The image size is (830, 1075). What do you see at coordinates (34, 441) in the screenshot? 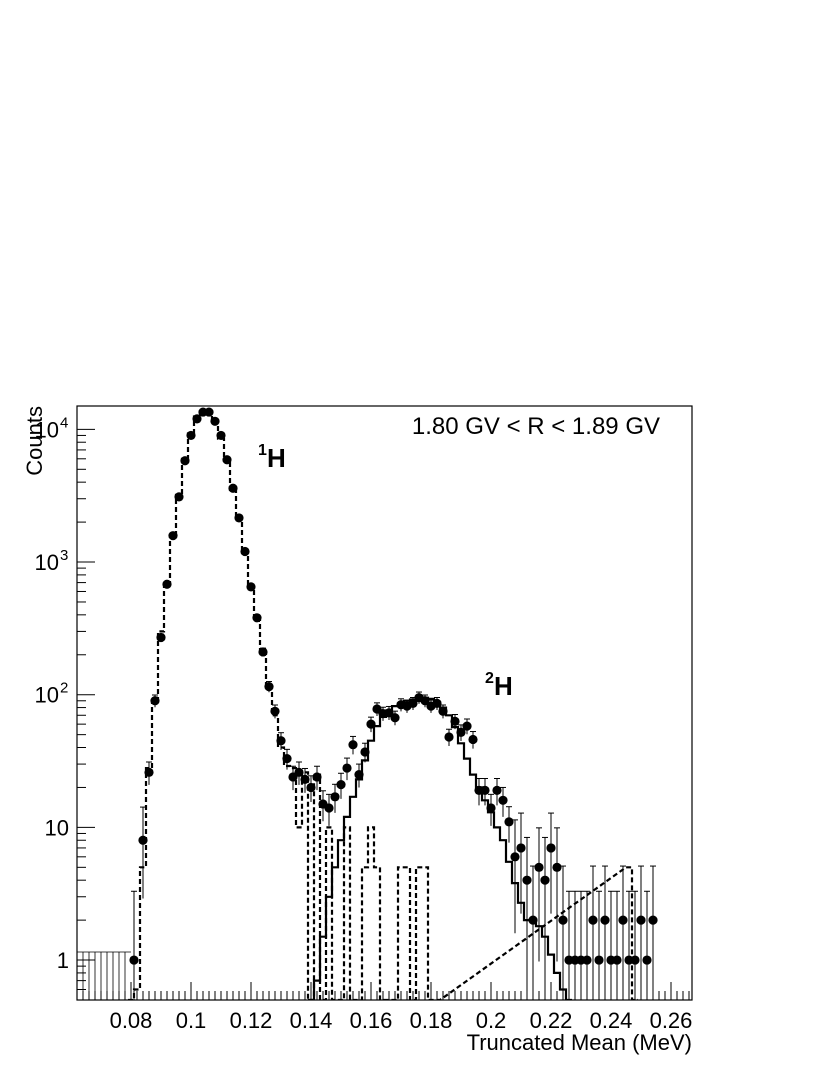
I see `y-axis-title: Counts` at bounding box center [34, 441].